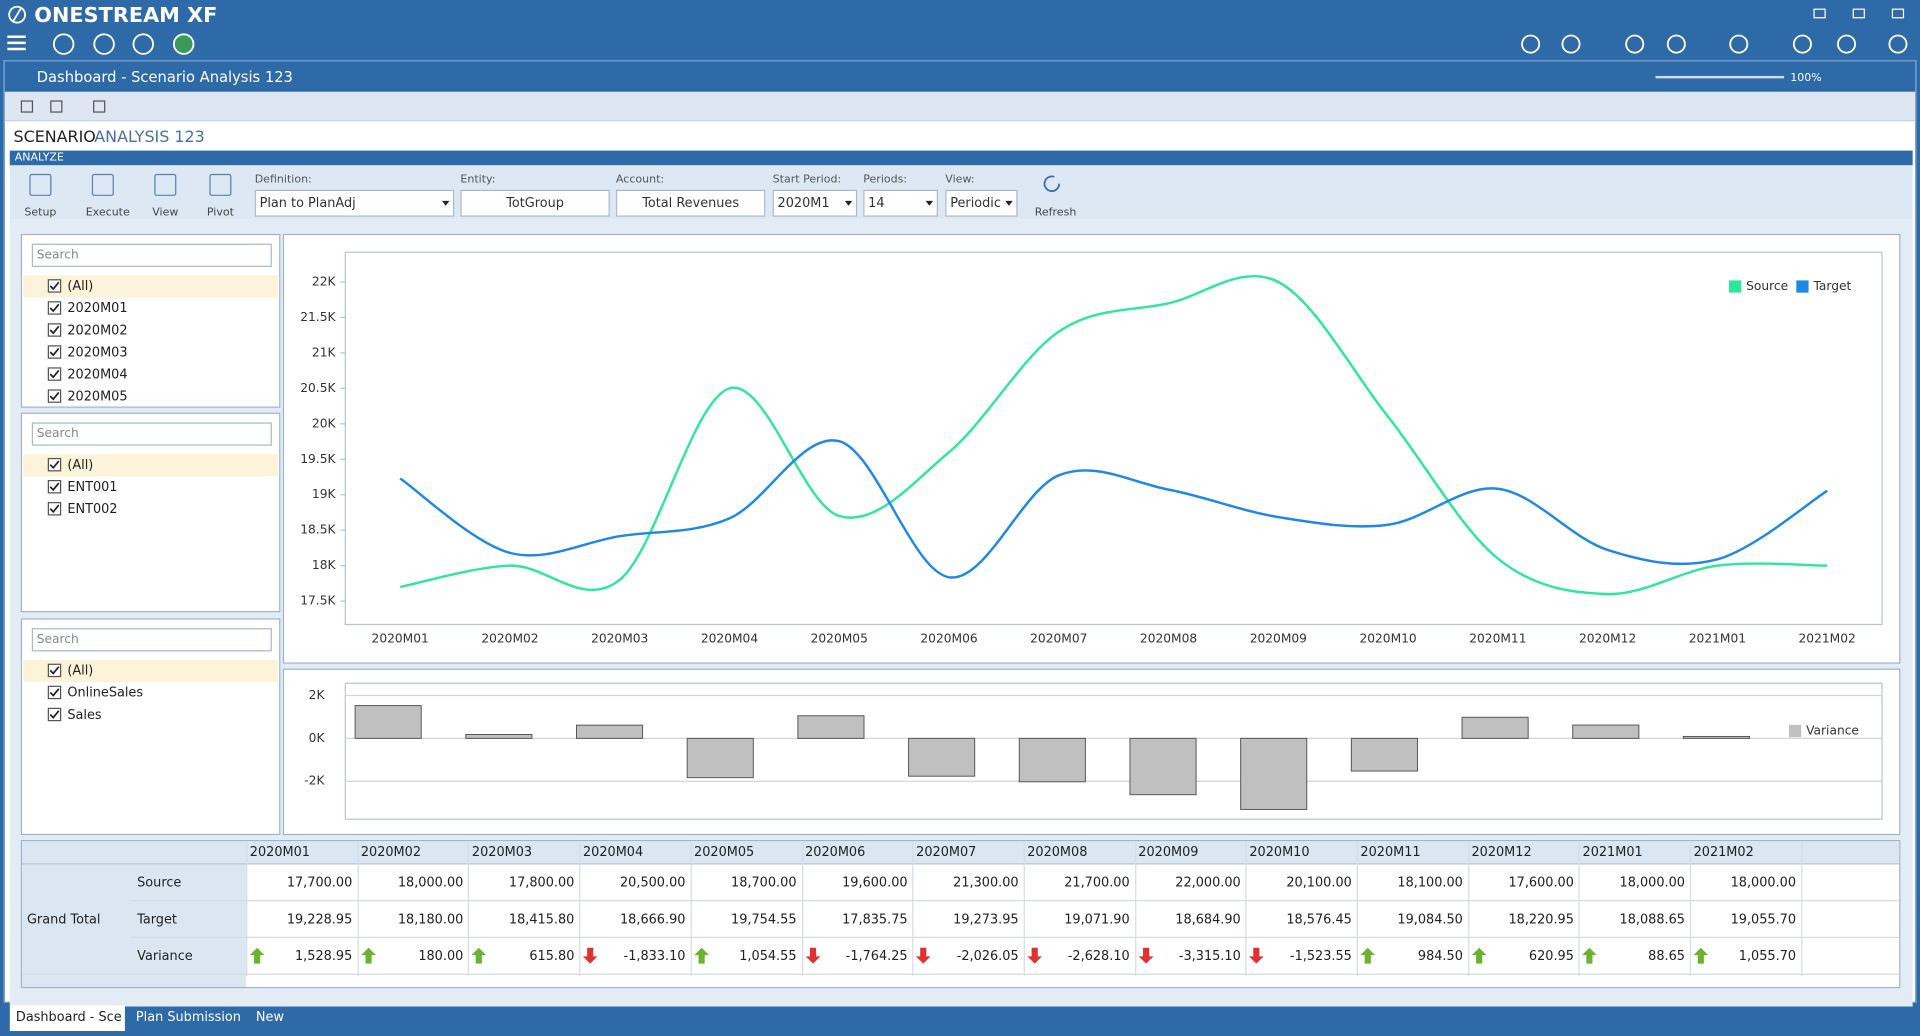 The height and width of the screenshot is (1036, 1920). Describe the element at coordinates (1113, 751) in the screenshot. I see `plot-area` at that location.